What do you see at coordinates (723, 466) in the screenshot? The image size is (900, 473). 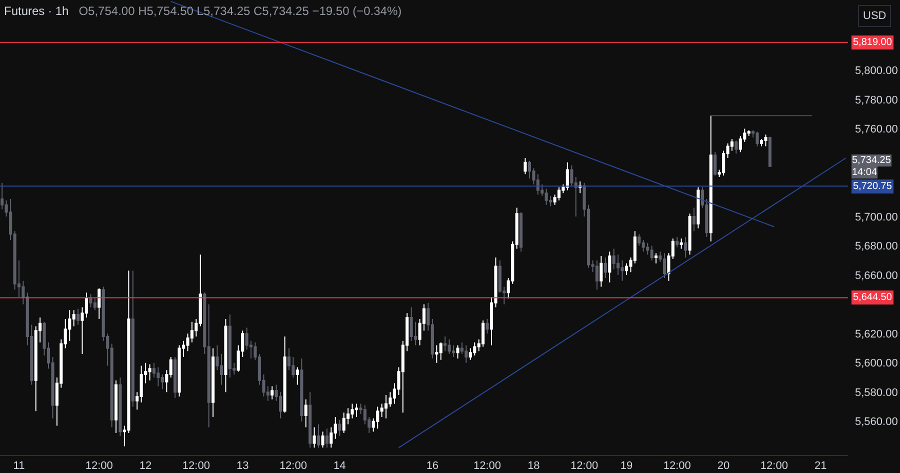 I see `x-tick-label: 20` at bounding box center [723, 466].